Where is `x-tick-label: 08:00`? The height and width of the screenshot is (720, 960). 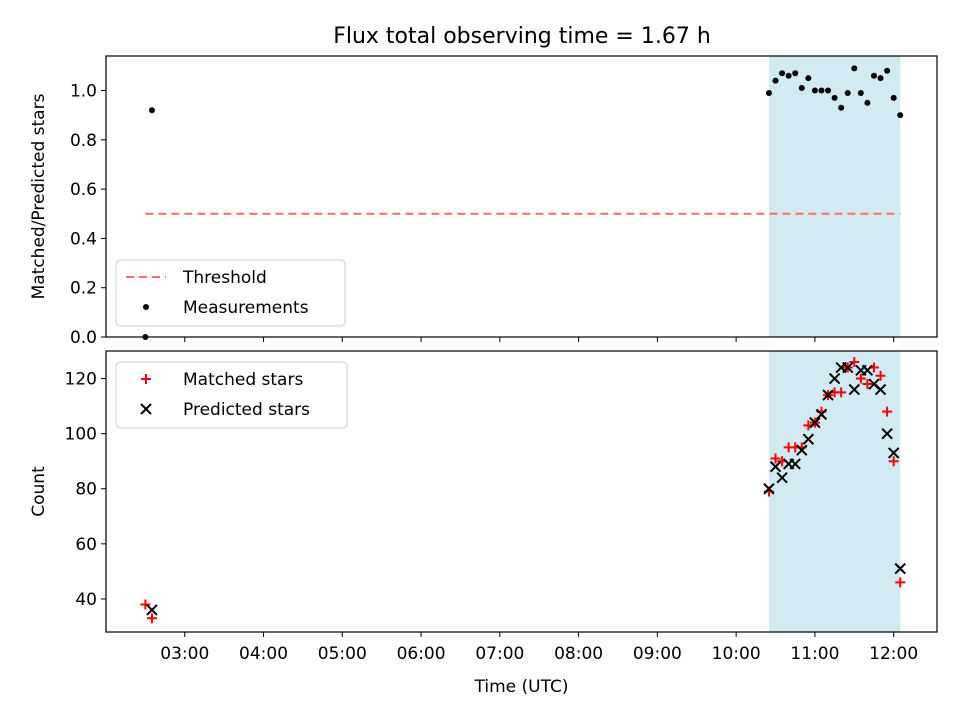 x-tick-label: 08:00 is located at coordinates (578, 654).